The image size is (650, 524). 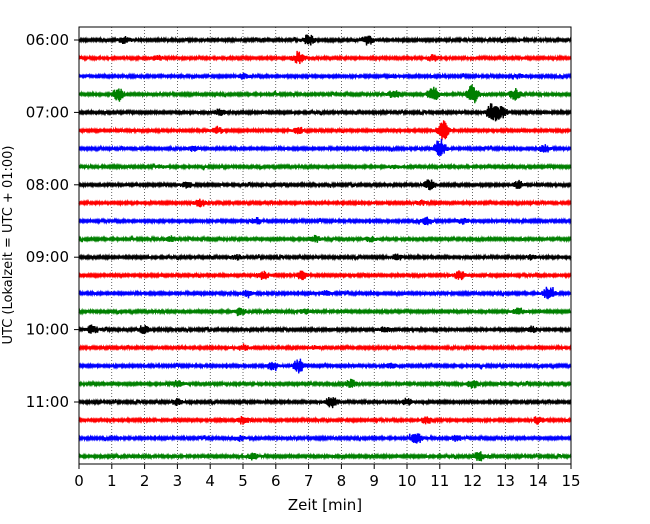 What do you see at coordinates (325, 185) in the screenshot?
I see `trace-08:00` at bounding box center [325, 185].